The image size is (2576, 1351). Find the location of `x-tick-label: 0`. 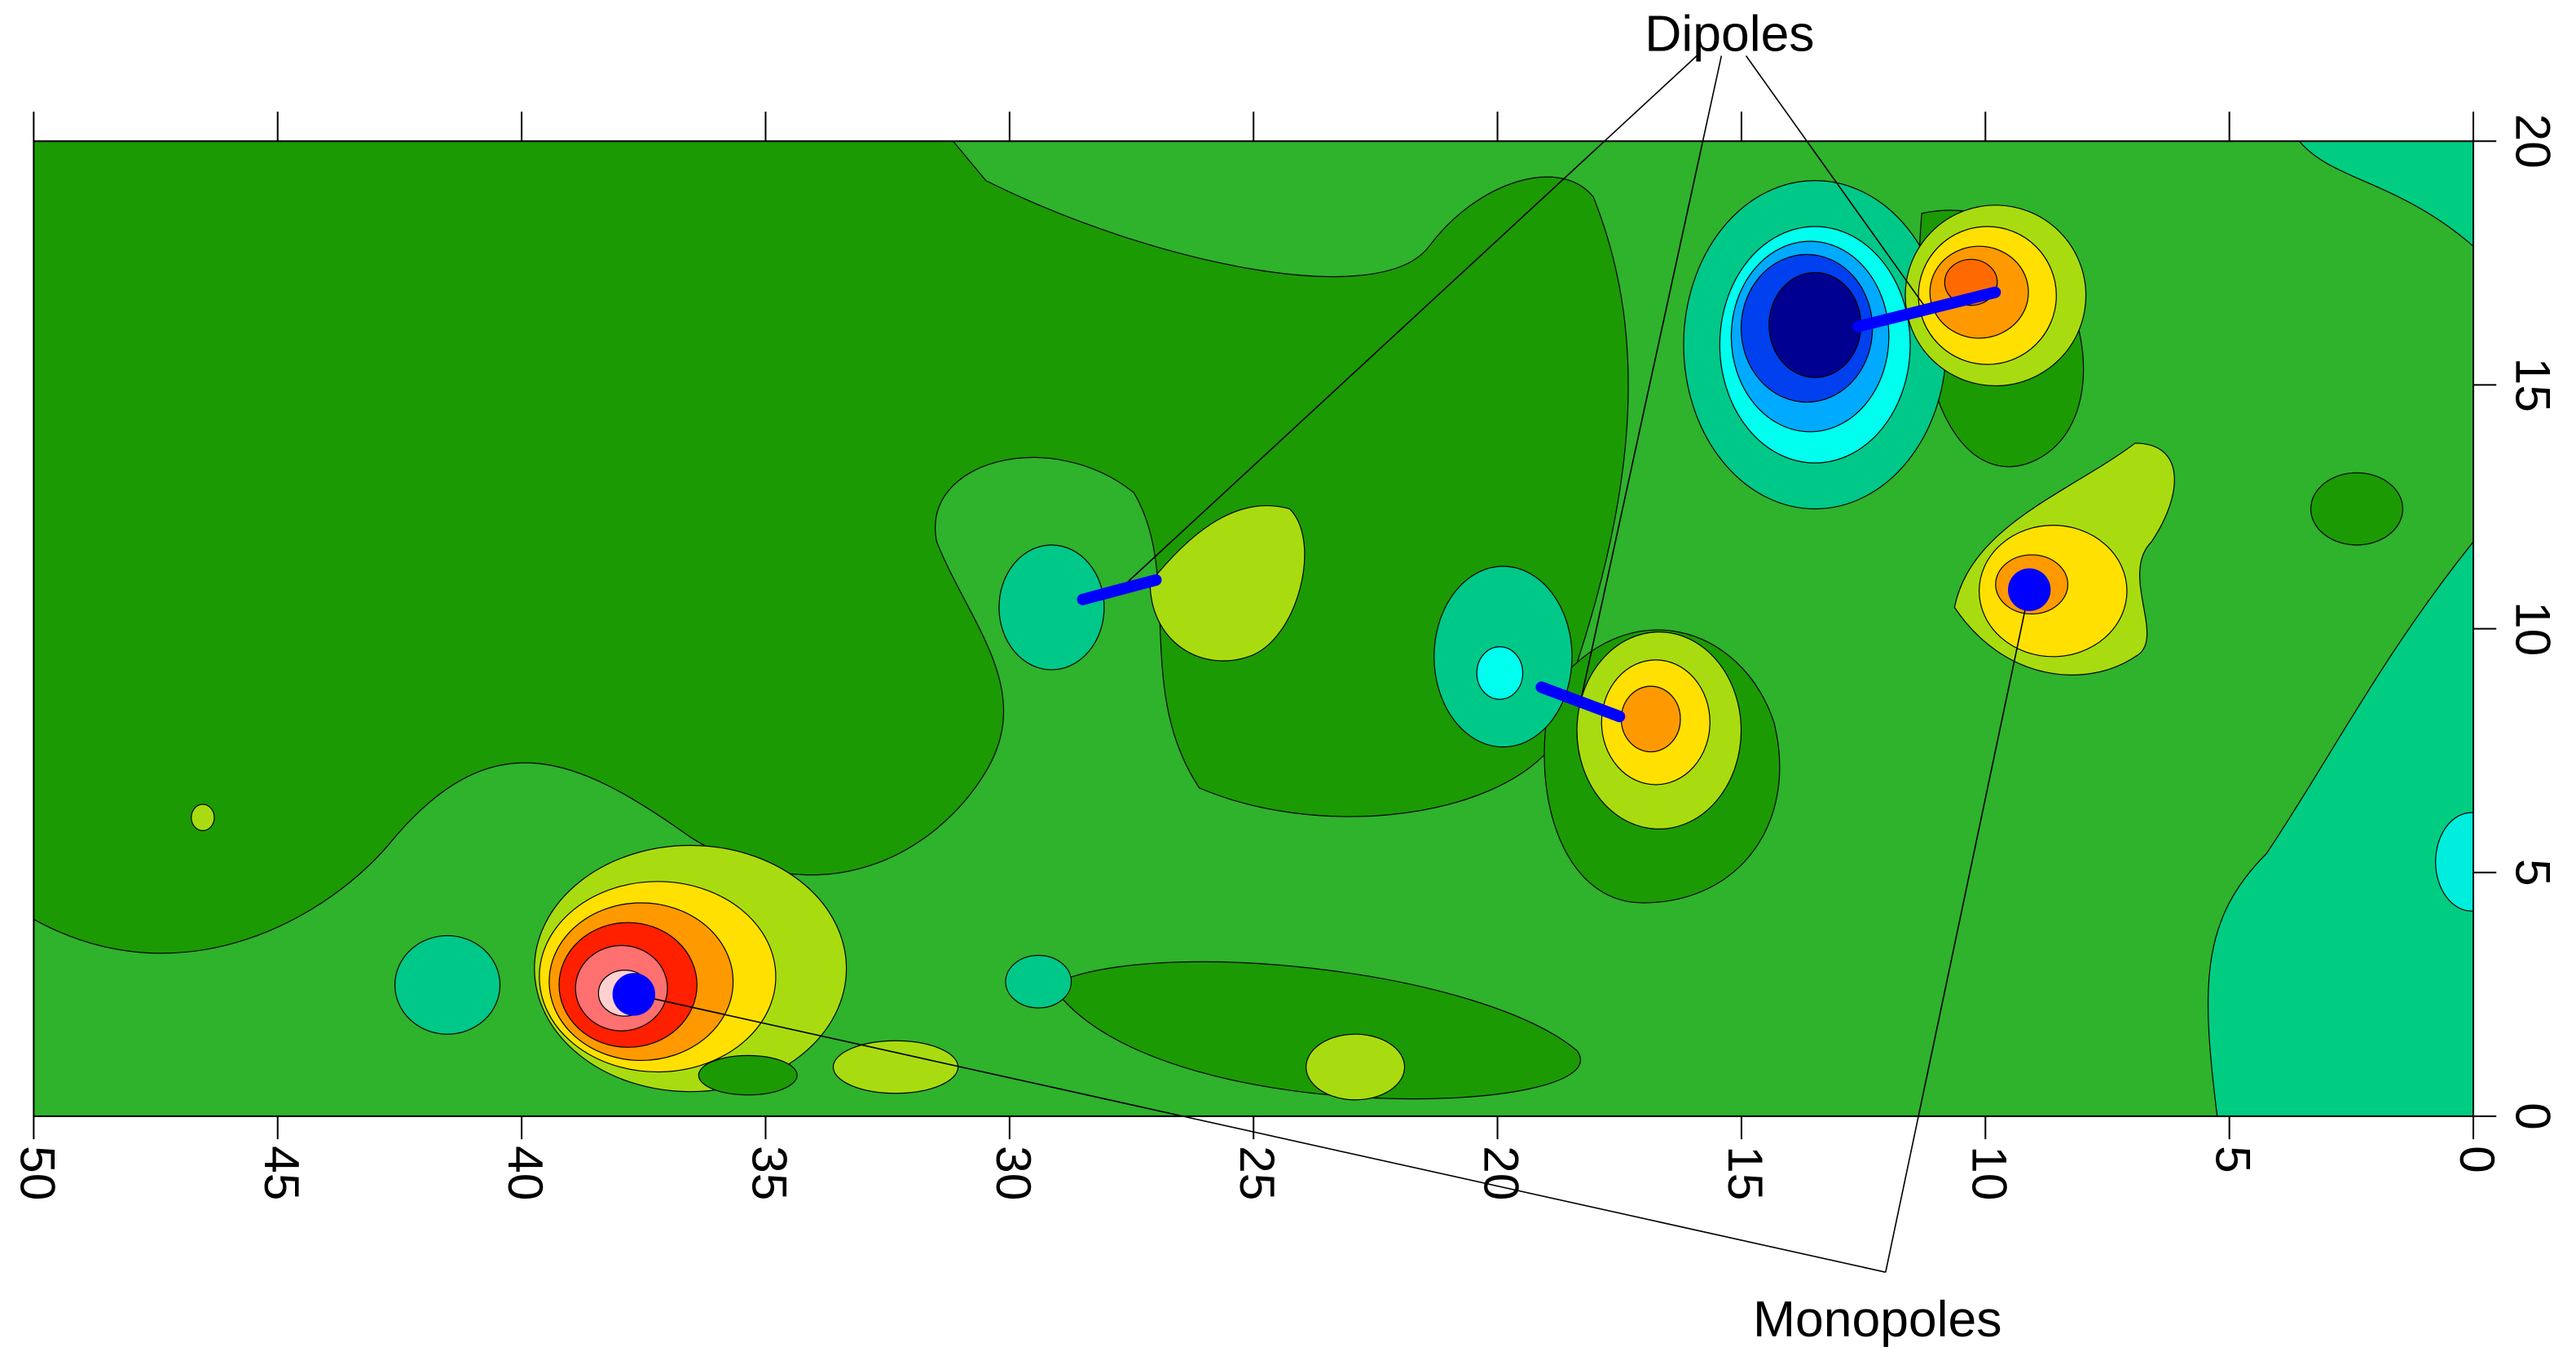

x-tick-label: 0 is located at coordinates (2478, 1159).